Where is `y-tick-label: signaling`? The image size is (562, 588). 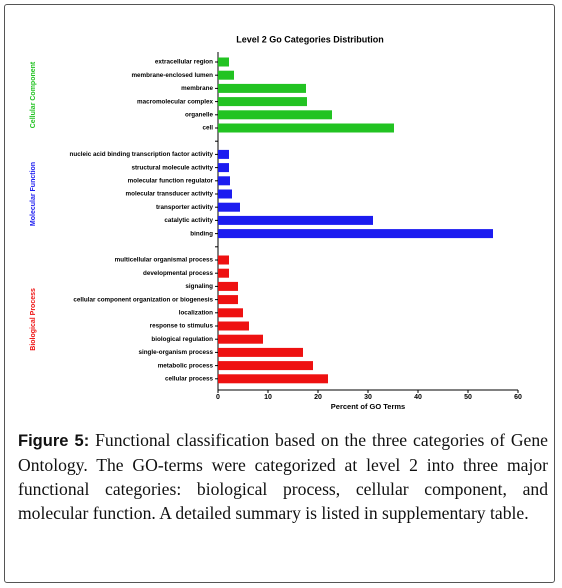
y-tick-label: signaling is located at coordinates (199, 286).